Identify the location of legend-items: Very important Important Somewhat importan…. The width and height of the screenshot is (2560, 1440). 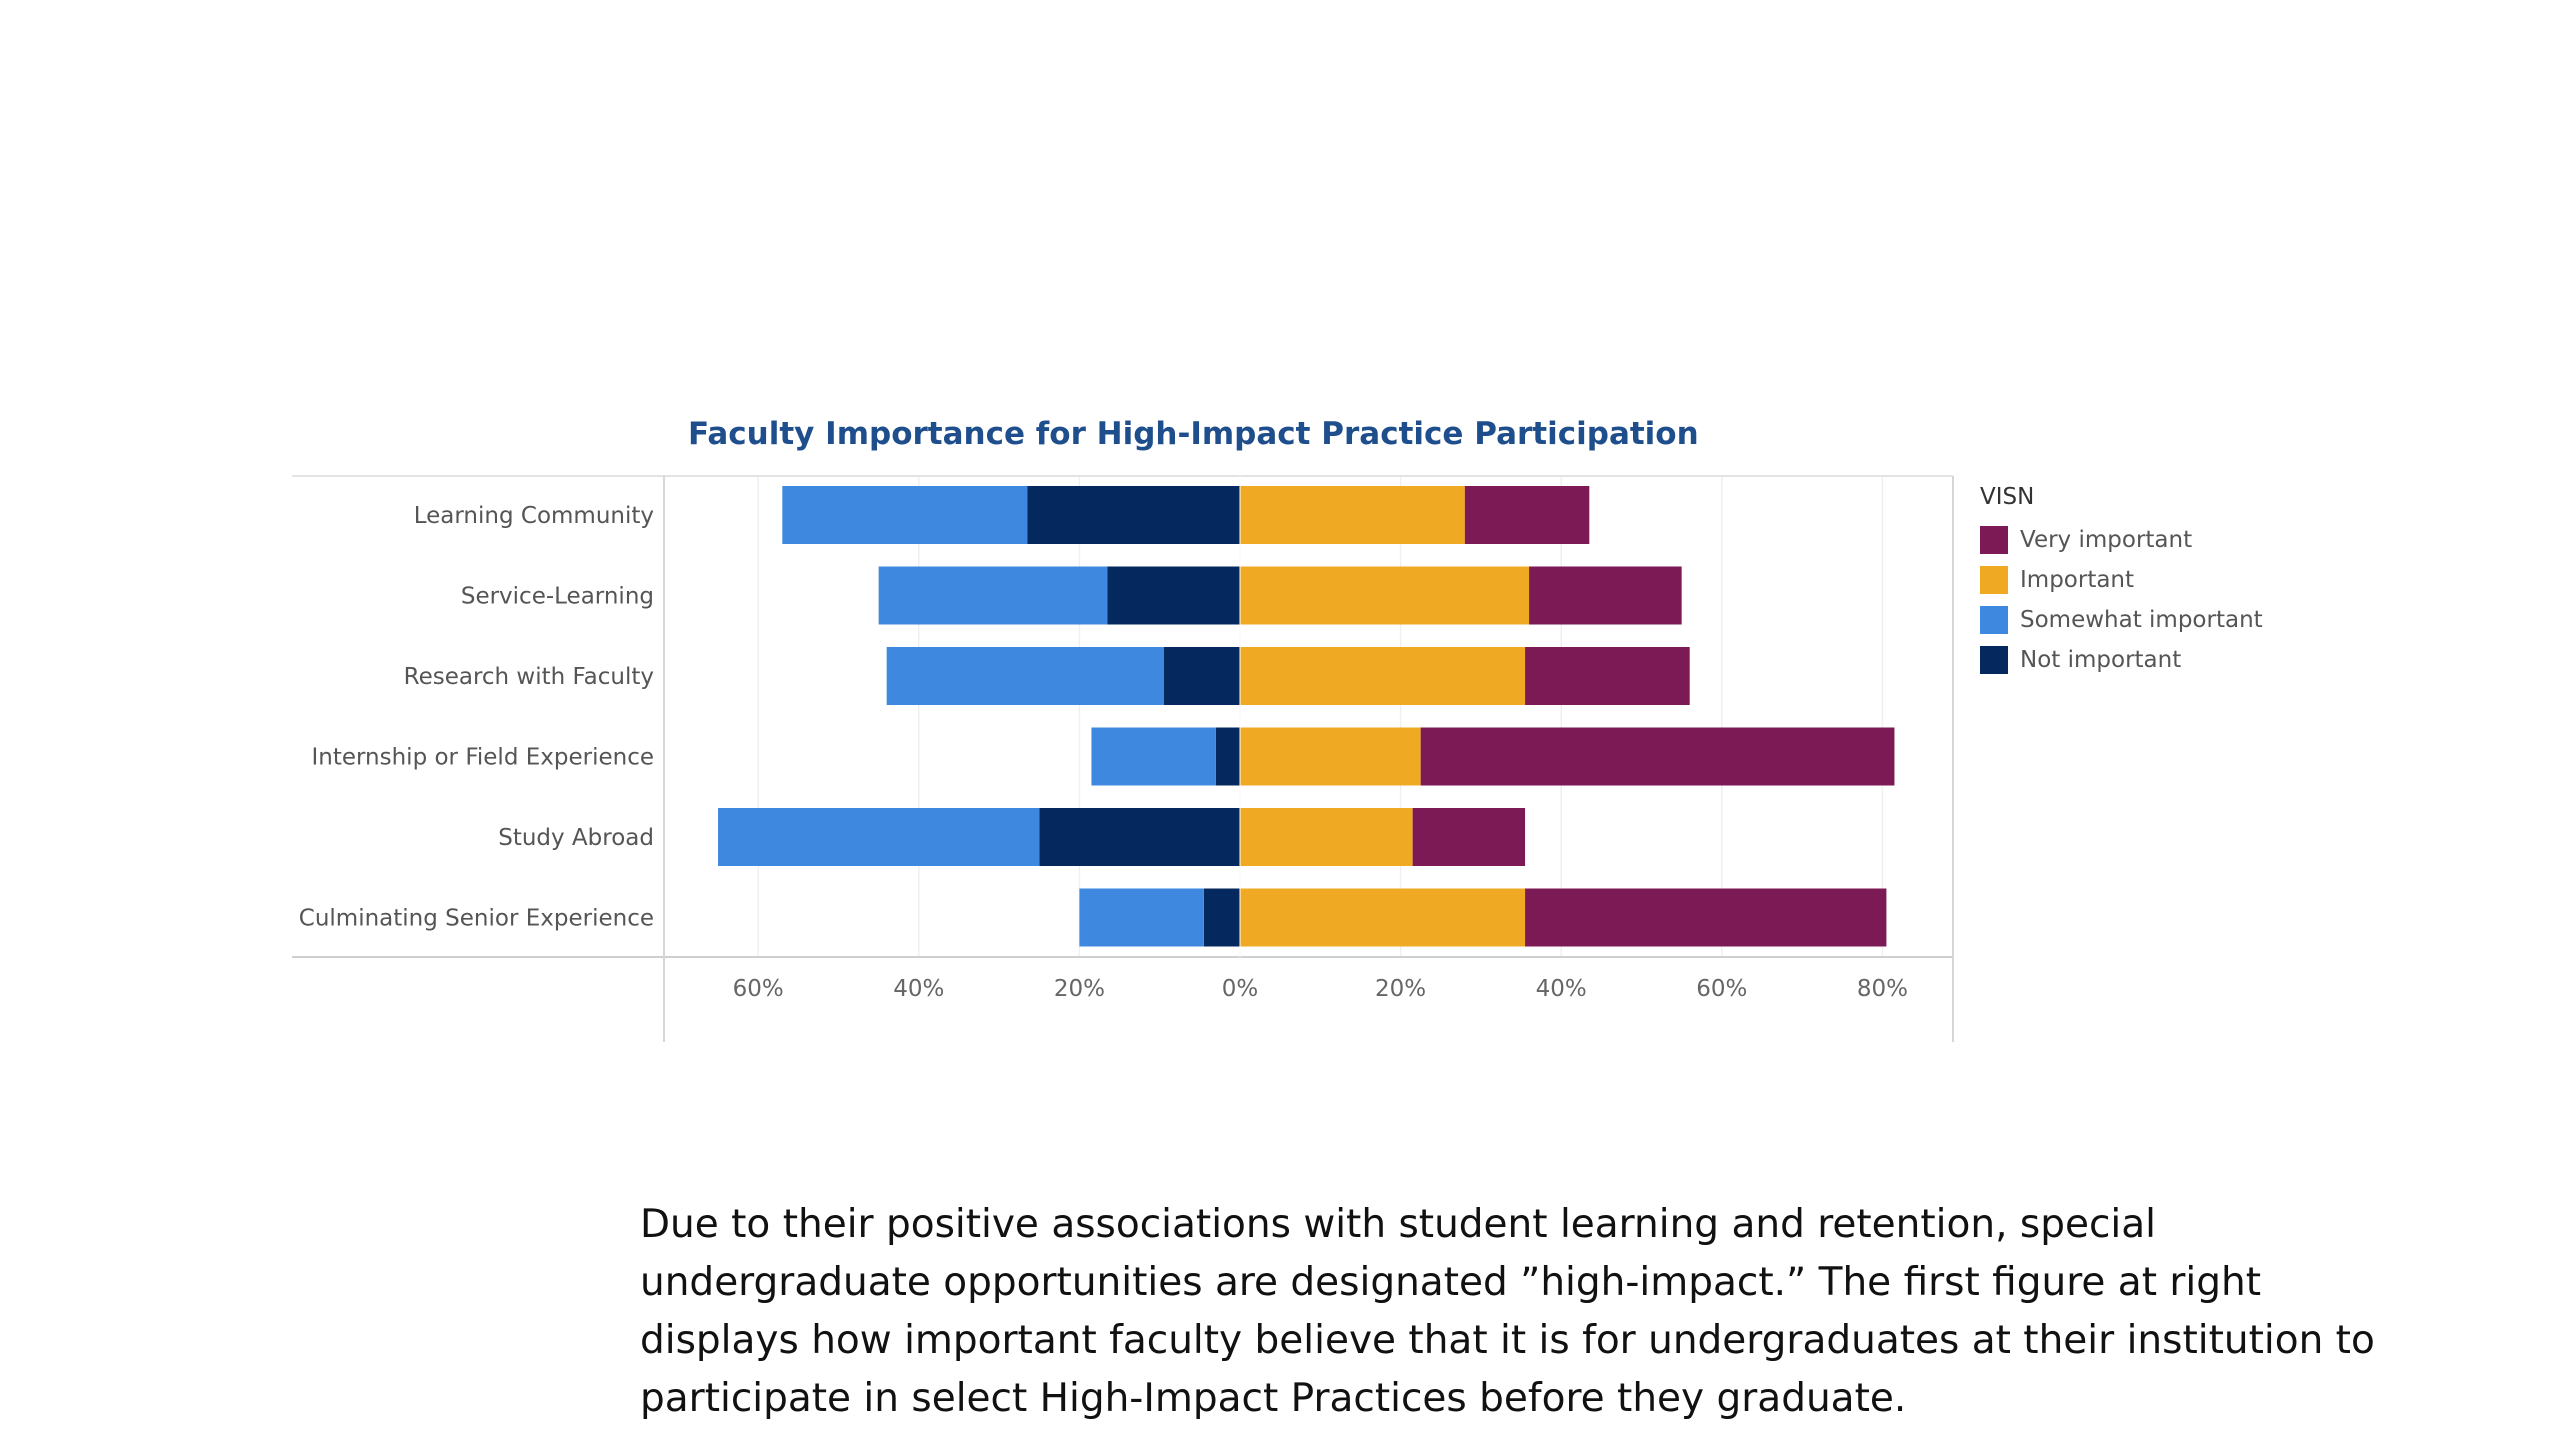
(2121, 600).